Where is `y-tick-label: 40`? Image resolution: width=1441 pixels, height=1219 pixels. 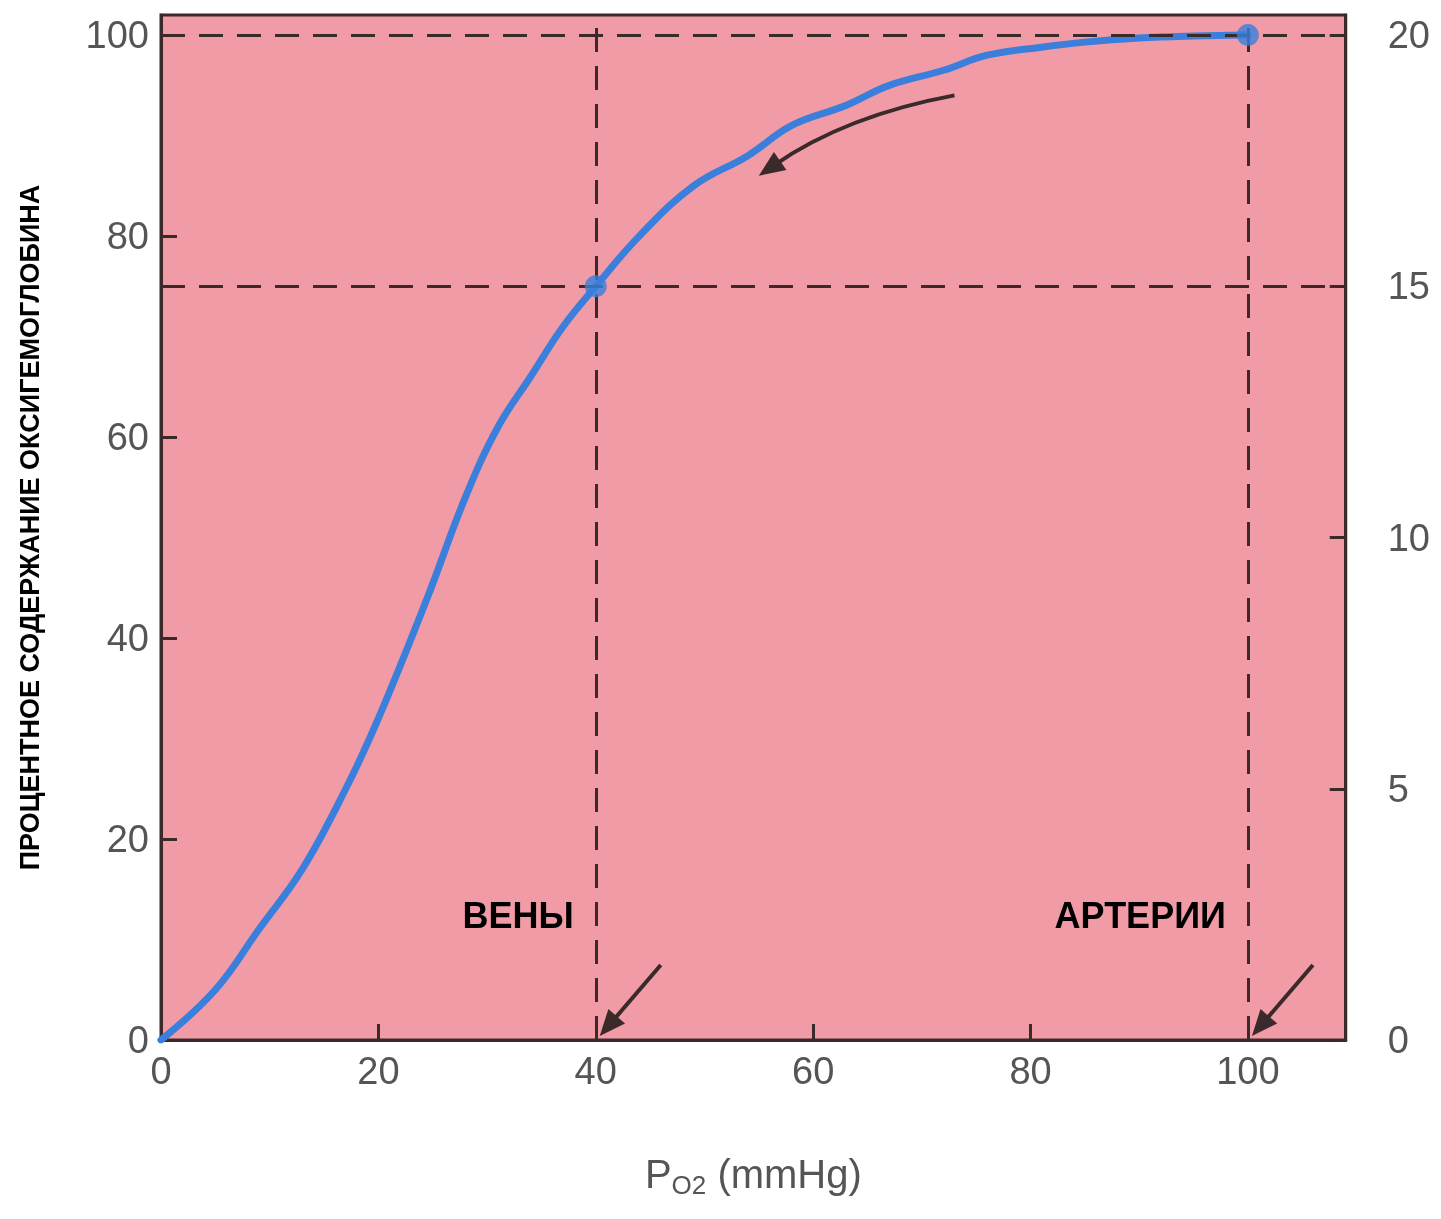
y-tick-label: 40 is located at coordinates (127, 638).